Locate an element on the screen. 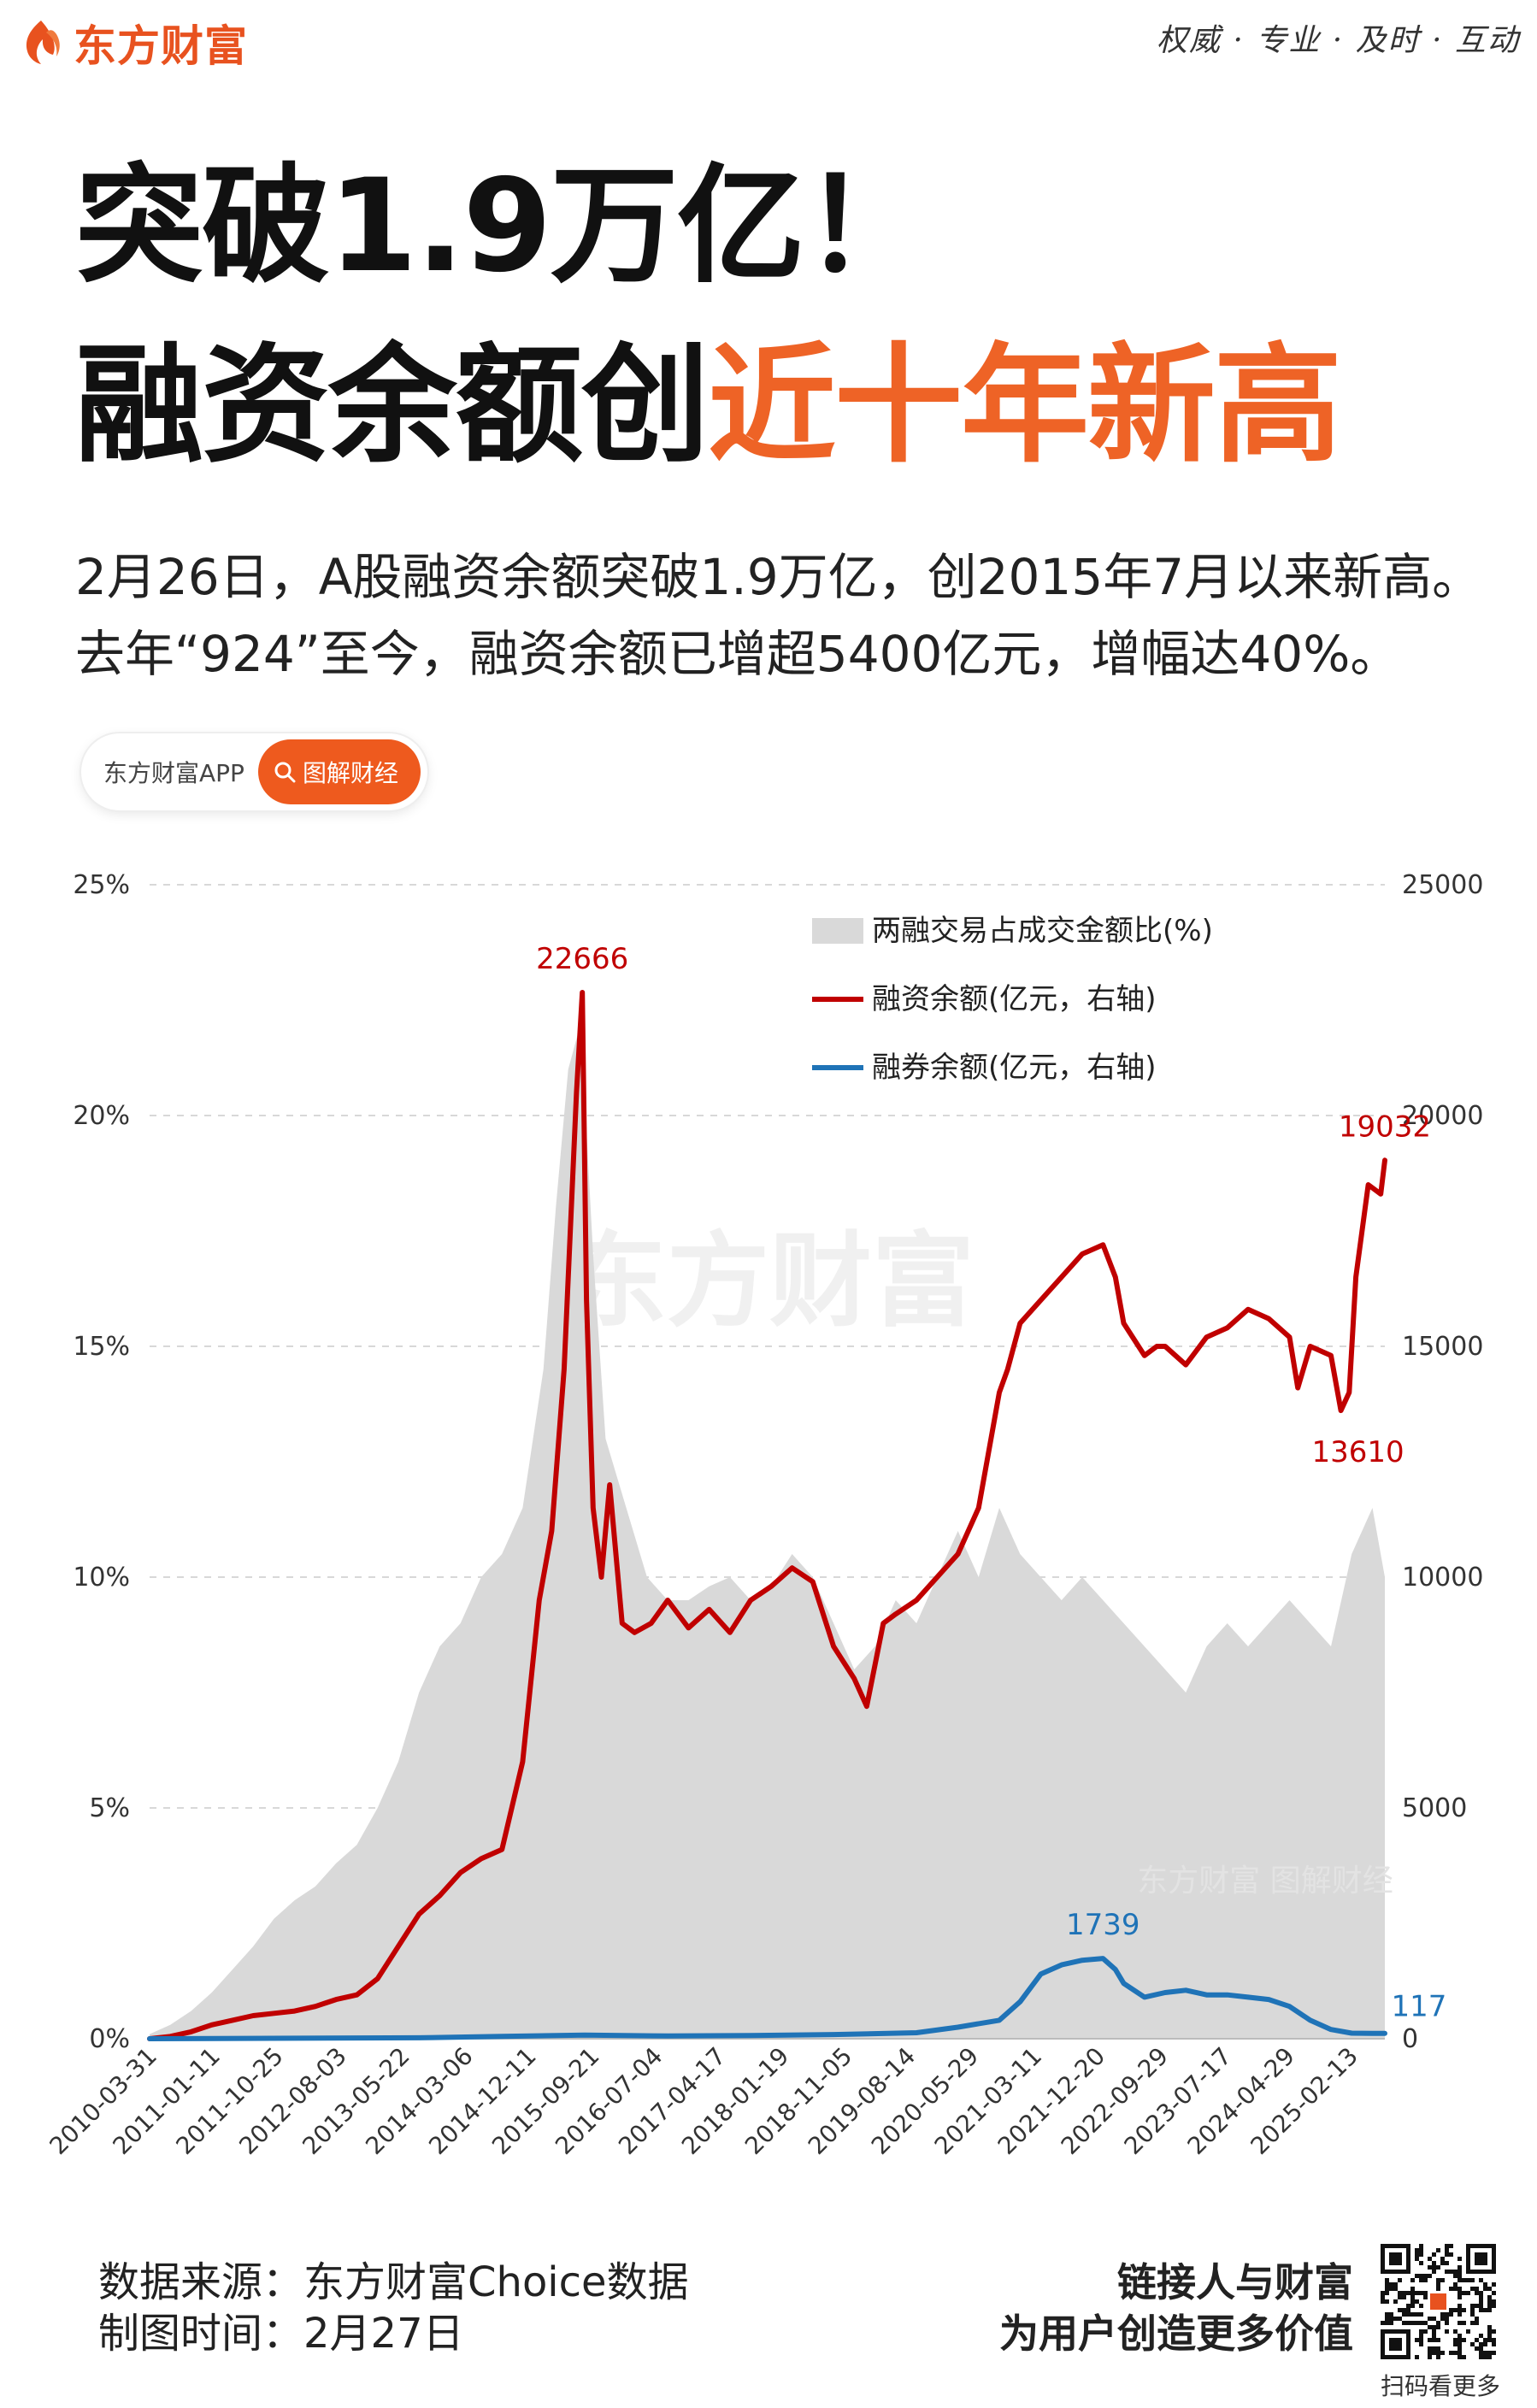 This screenshot has height=2408, width=1537. app-header: 东方财富 权威 · 专业 · 及时 · 互动 is located at coordinates (768, 40).